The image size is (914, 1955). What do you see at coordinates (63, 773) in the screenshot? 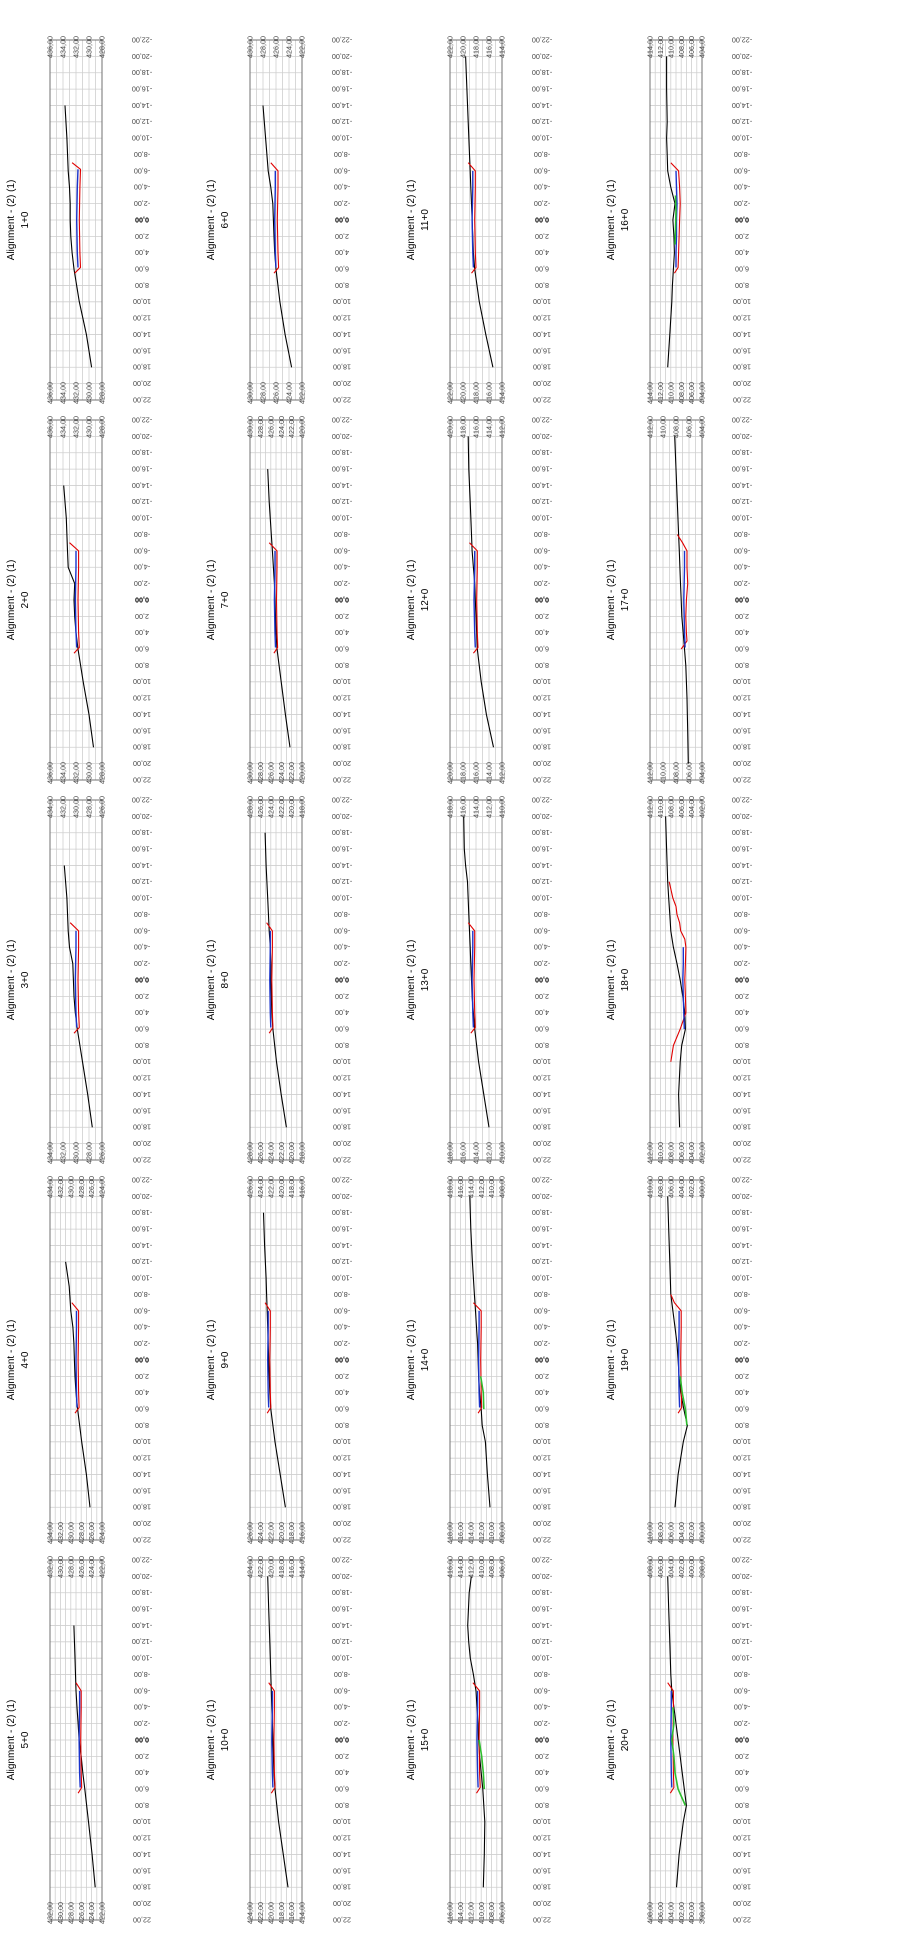
I see `y-tick-label: 434,00` at bounding box center [63, 773].